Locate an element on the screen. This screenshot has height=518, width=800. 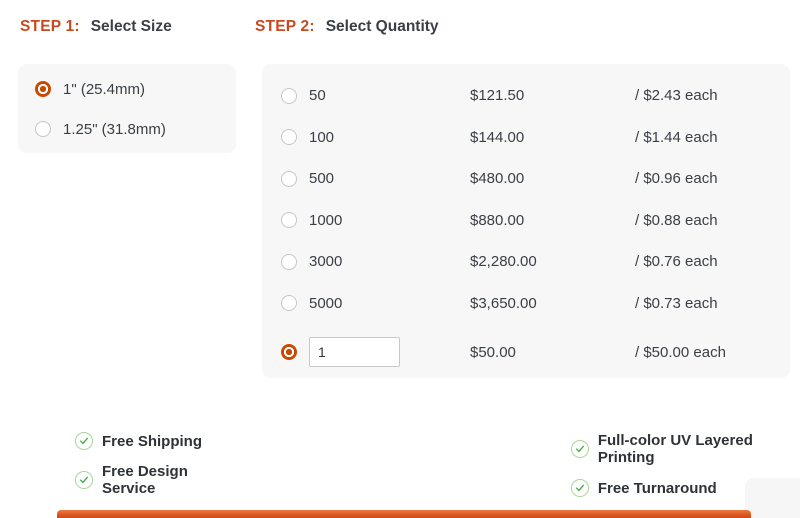
quantity-value: 100 is located at coordinates (322, 137).